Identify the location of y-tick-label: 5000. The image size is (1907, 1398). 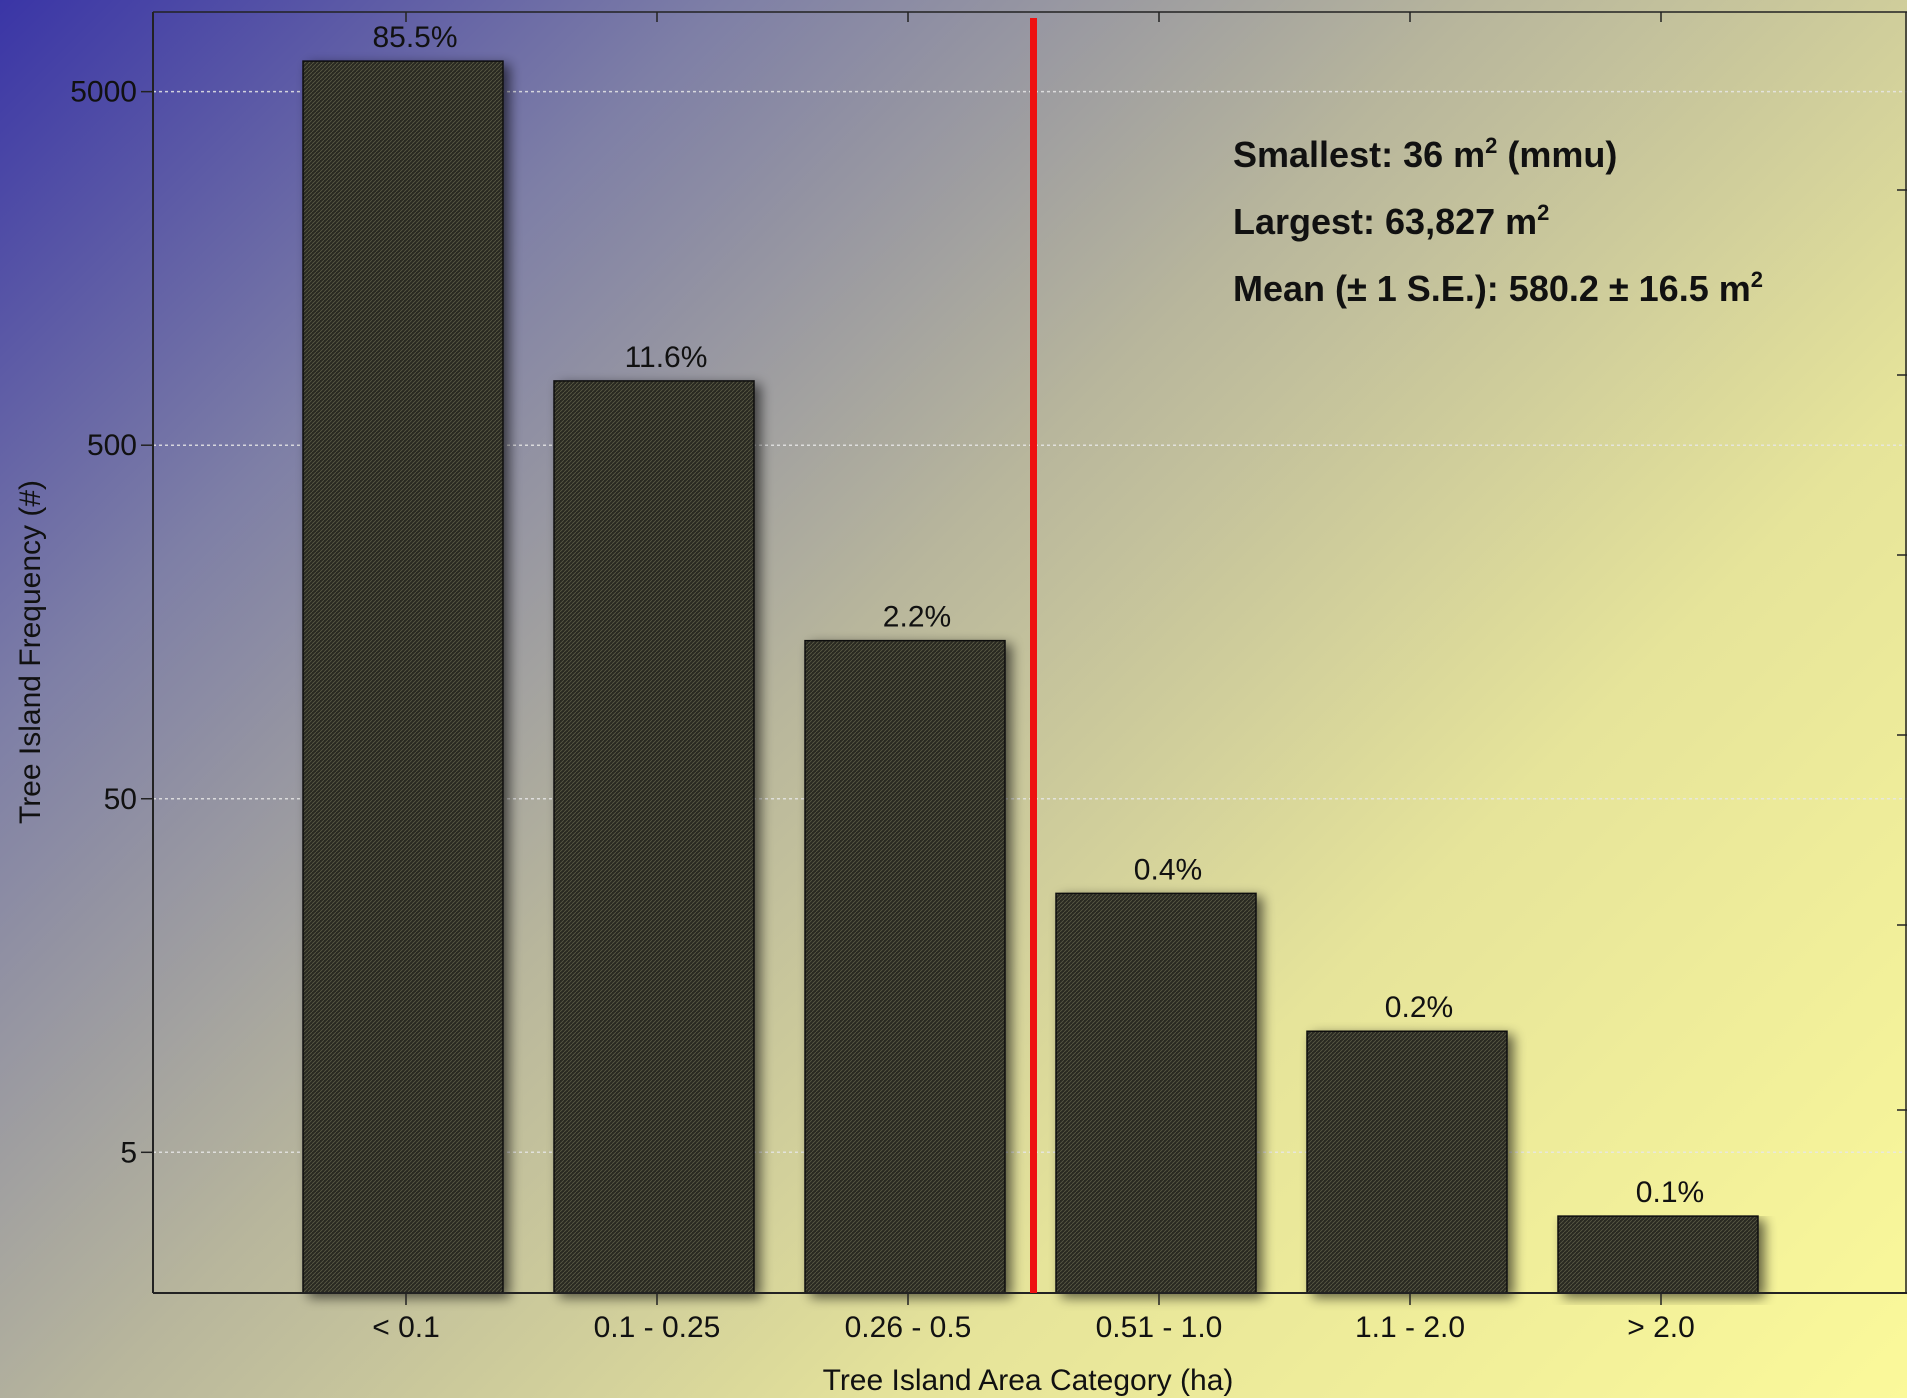
(103, 92).